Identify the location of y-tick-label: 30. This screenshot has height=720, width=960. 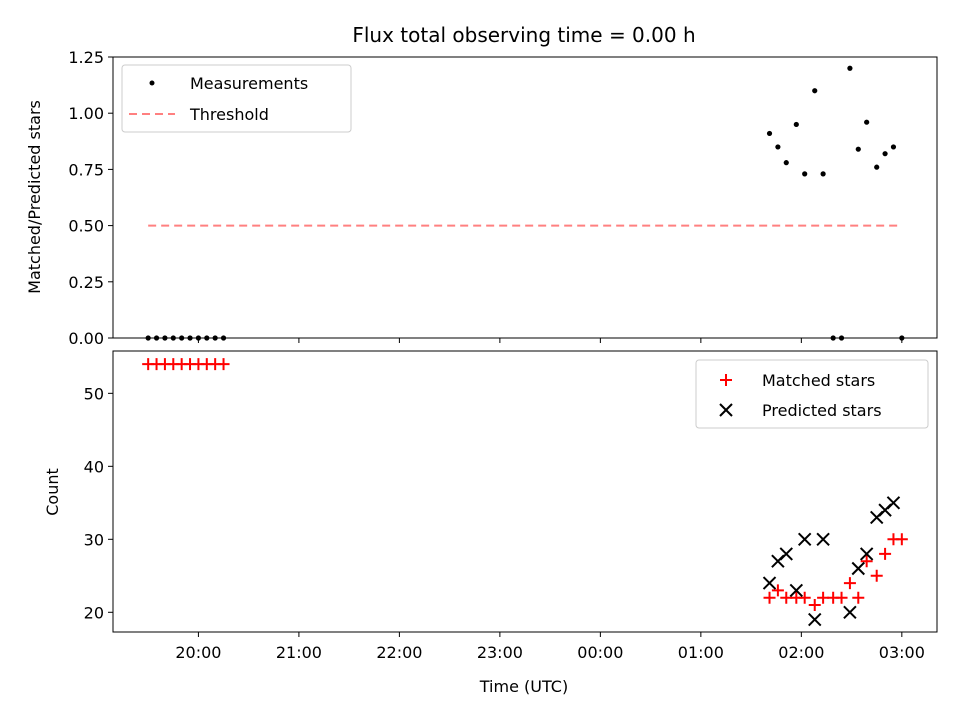
(94, 539).